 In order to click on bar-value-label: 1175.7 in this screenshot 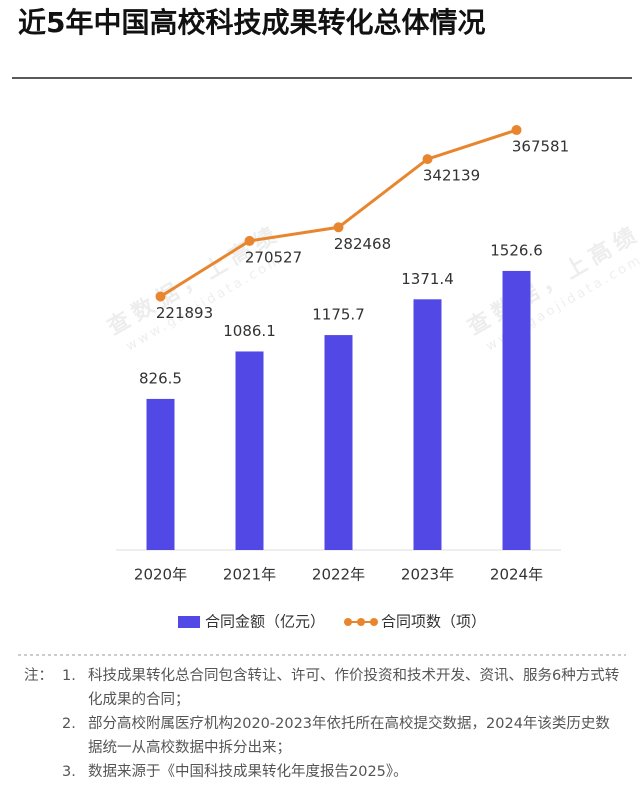, I will do `click(338, 315)`.